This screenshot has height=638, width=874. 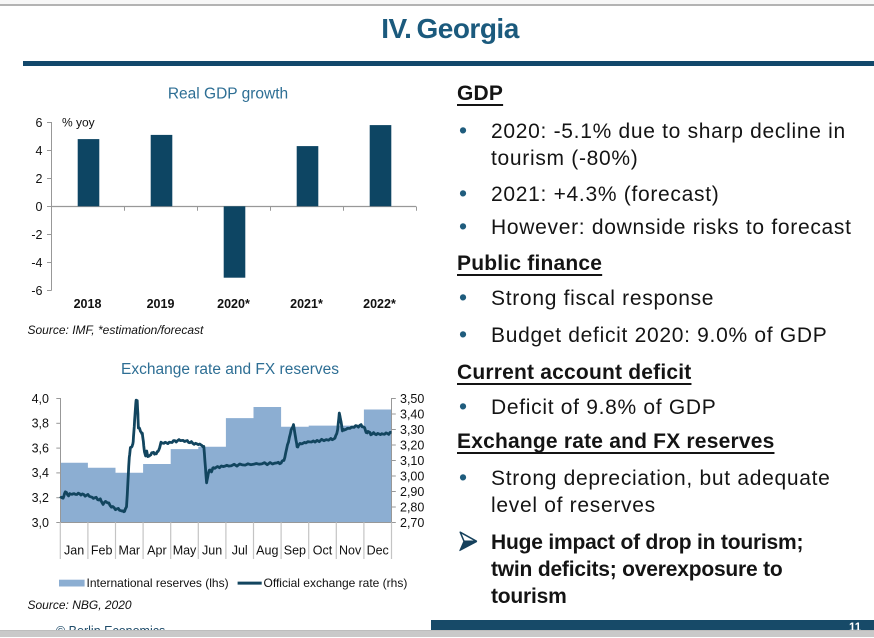 I want to click on svg-text: Real GDP growth, so click(x=228, y=94).